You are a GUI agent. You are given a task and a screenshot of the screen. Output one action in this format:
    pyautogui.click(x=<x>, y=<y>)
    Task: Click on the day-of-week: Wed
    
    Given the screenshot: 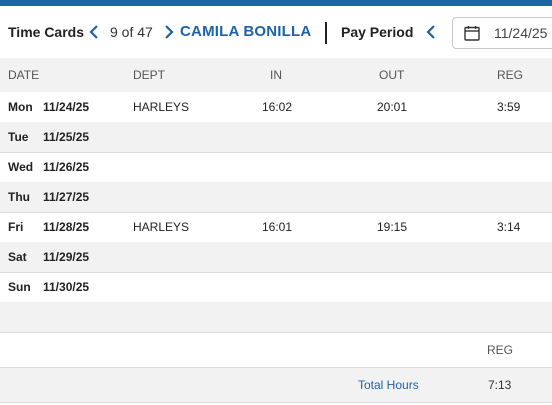 What is the action you would take?
    pyautogui.click(x=21, y=167)
    